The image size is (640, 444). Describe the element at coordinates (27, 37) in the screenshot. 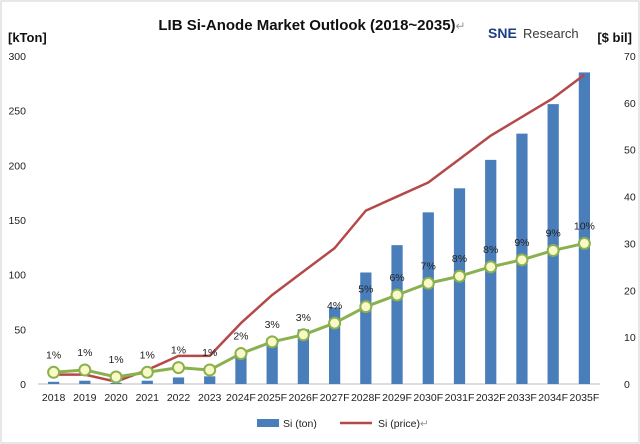

I see `left-axis-unit: [kTon]` at that location.